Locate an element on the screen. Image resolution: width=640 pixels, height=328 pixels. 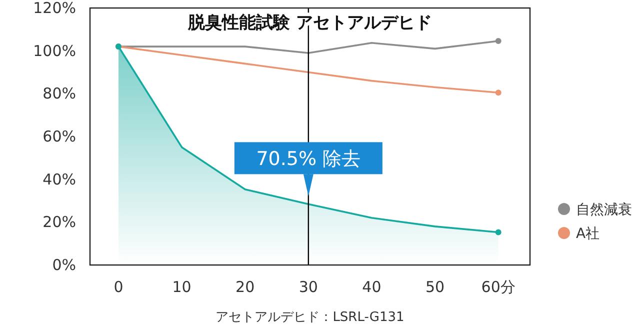
legend-label: A社 is located at coordinates (588, 234).